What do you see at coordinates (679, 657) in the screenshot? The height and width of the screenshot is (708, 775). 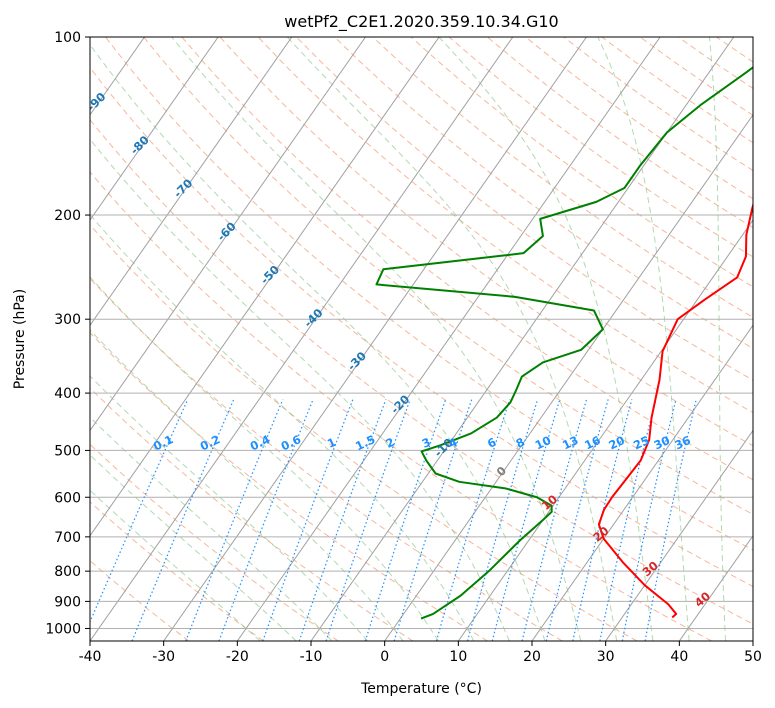 I see `x-tick-label: 40` at bounding box center [679, 657].